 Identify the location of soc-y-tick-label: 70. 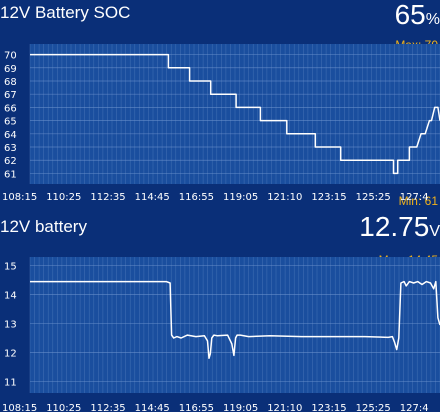
(10, 56).